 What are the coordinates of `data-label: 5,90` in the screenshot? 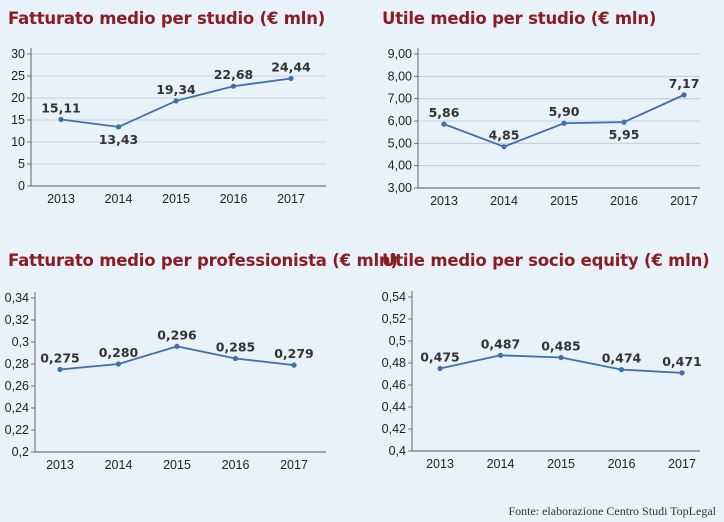 It's located at (564, 111).